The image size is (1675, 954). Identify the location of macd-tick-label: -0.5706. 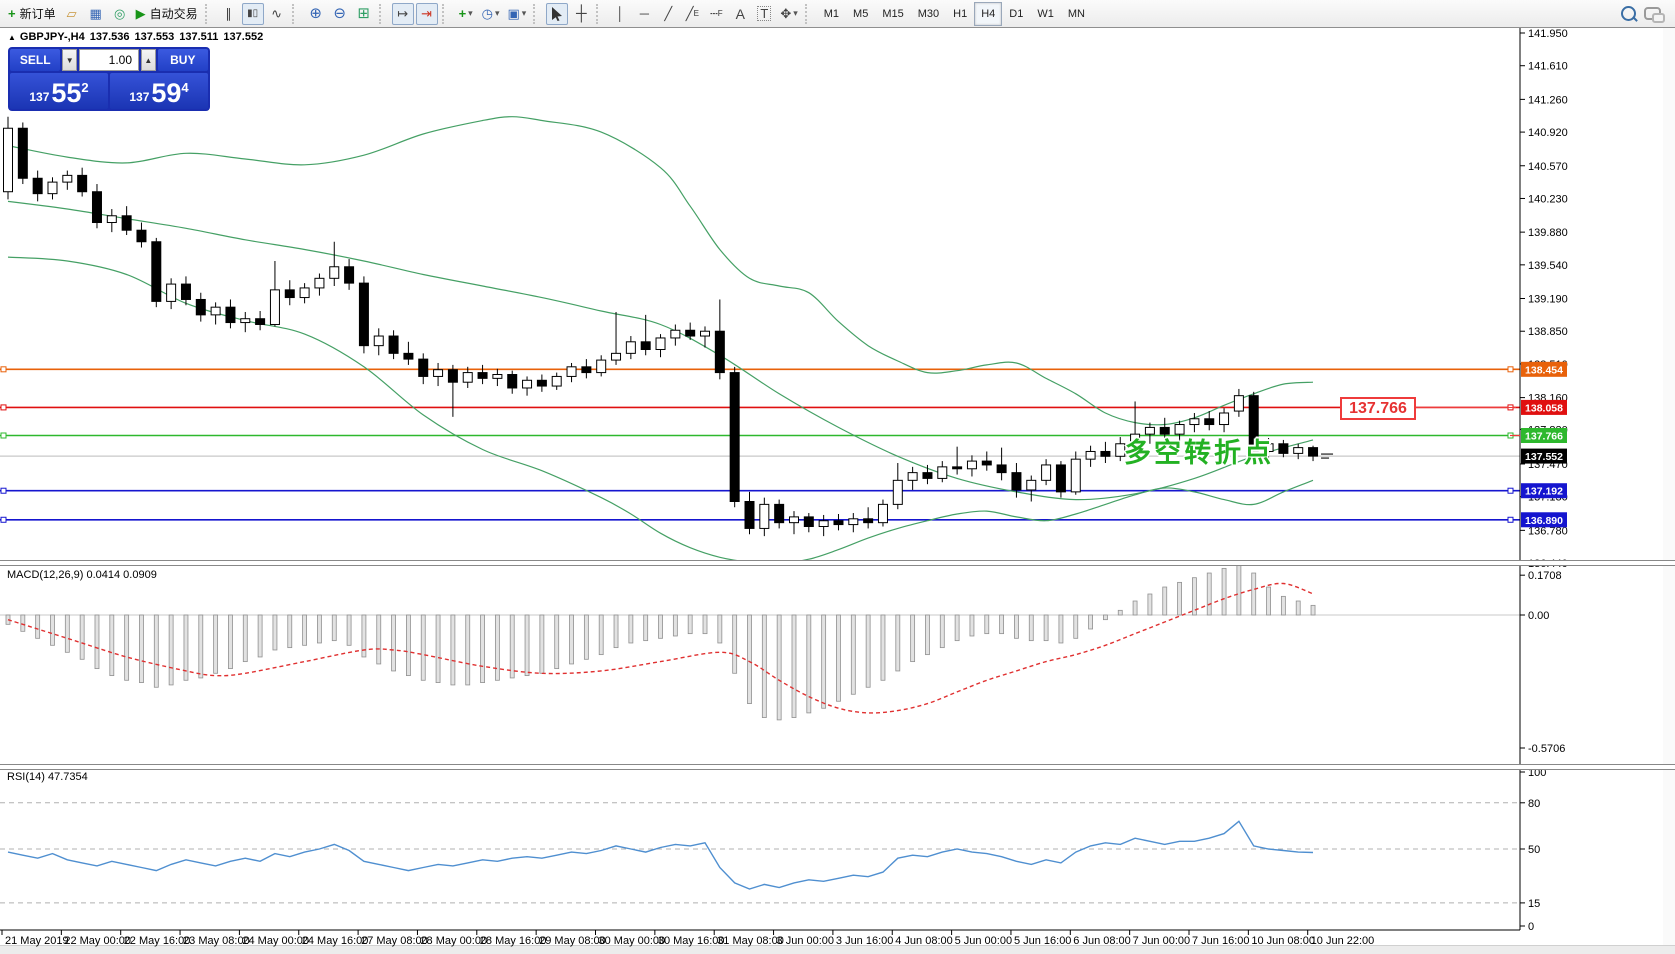
(1546, 749).